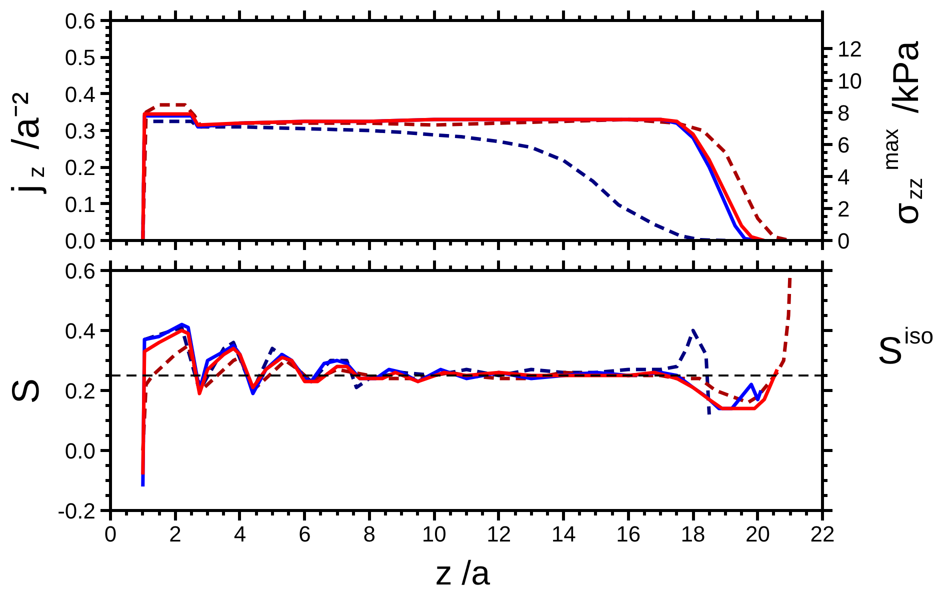  I want to click on y2-axis-title: σzzmax /kPa, so click(902, 132).